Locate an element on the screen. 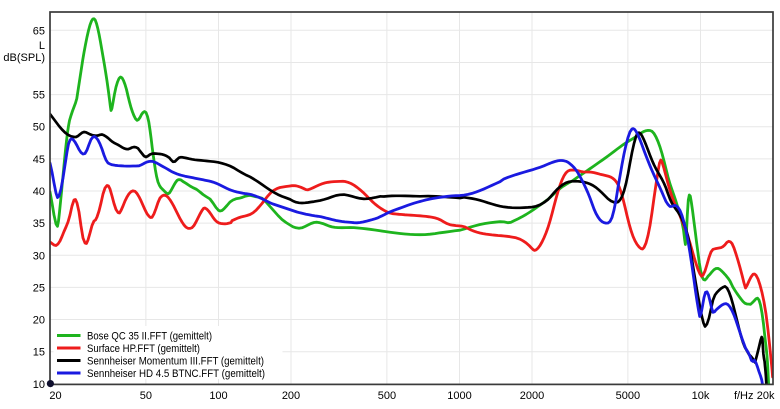 The height and width of the screenshot is (409, 780). svg-text: 1000 is located at coordinates (459, 396).